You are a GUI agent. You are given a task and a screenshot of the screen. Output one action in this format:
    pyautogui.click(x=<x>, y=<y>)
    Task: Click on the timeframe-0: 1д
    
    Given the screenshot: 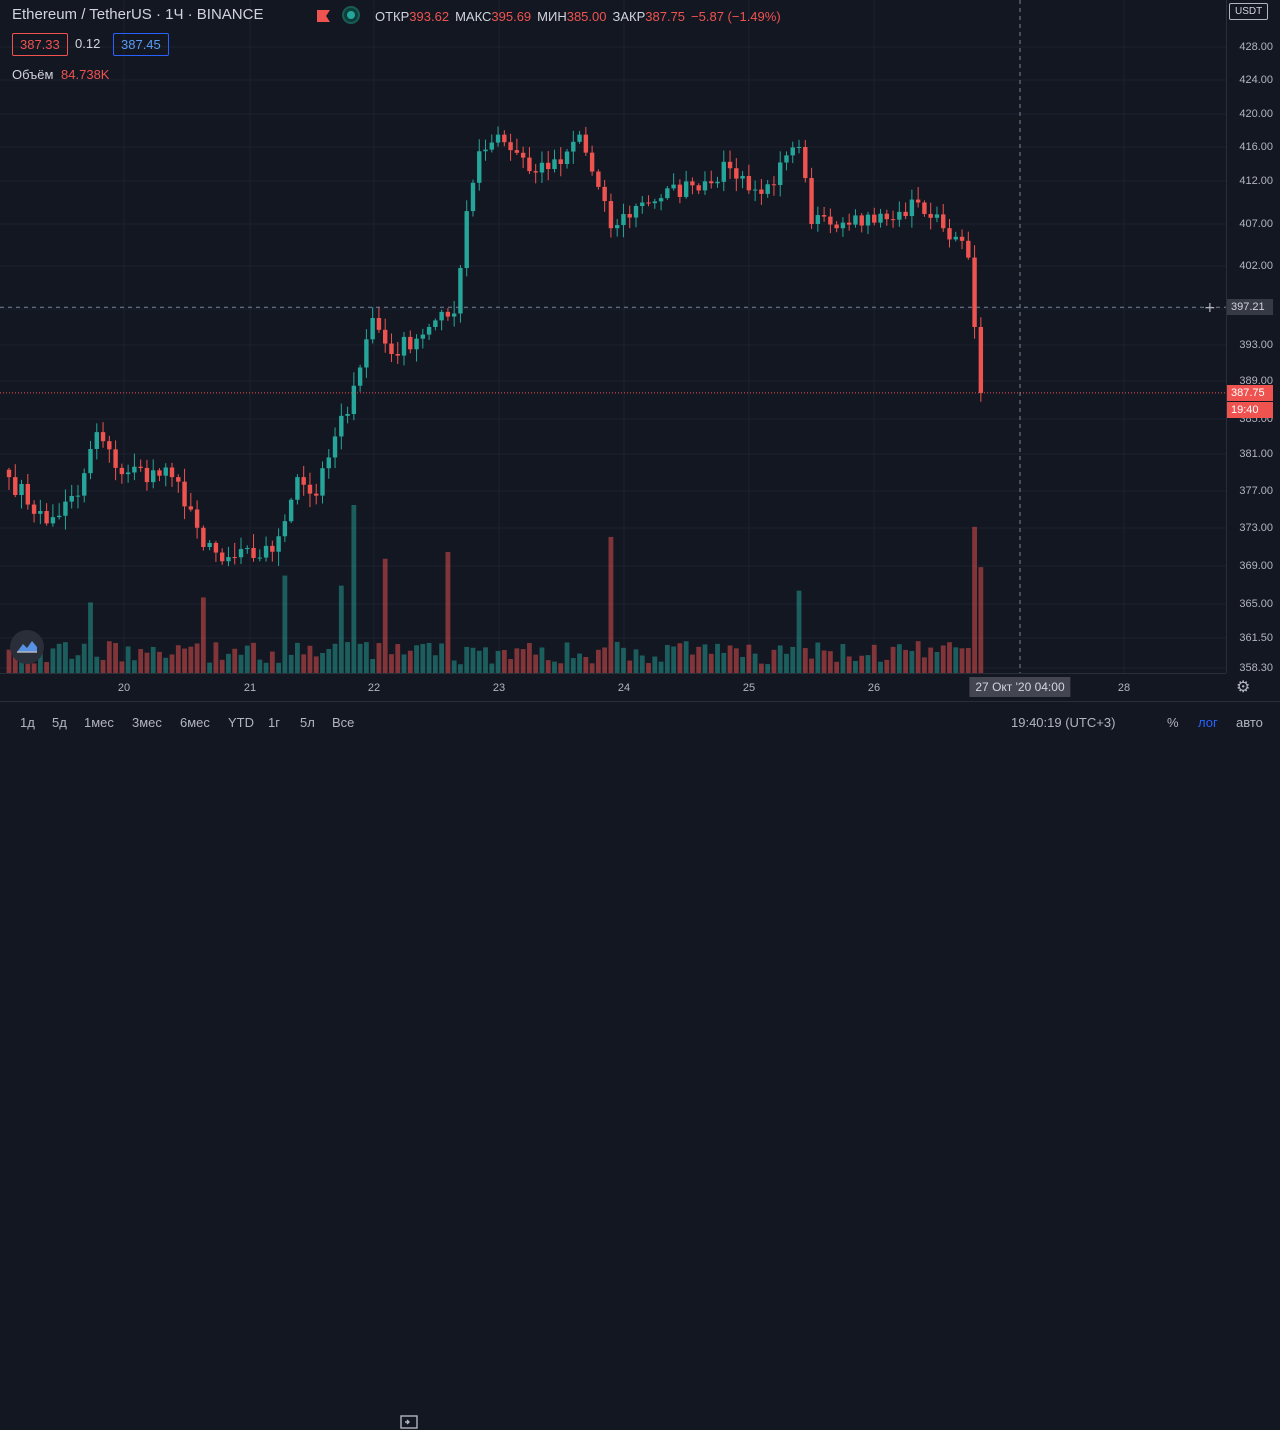 What is the action you would take?
    pyautogui.click(x=27, y=722)
    